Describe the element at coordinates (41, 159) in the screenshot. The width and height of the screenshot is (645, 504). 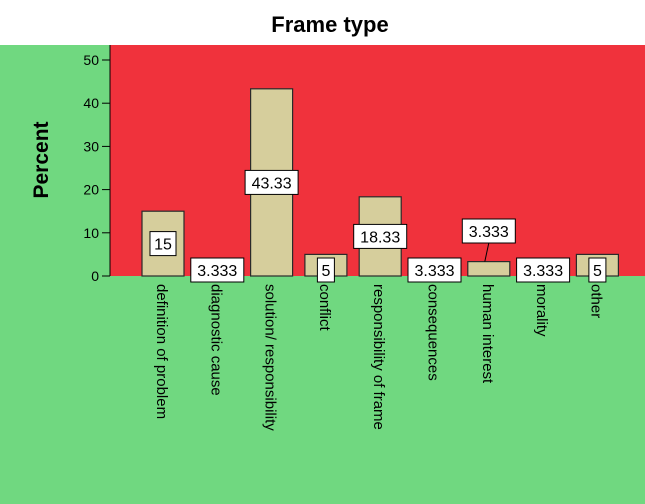
I see `y-axis-label: Percent` at that location.